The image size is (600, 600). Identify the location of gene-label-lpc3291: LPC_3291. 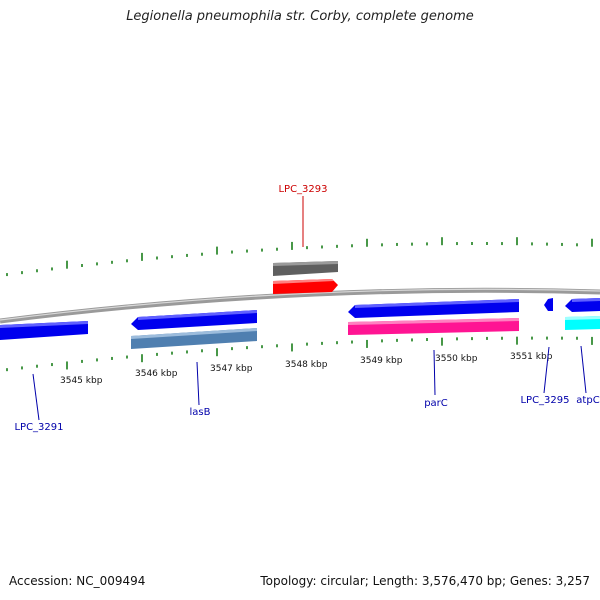
(38, 427).